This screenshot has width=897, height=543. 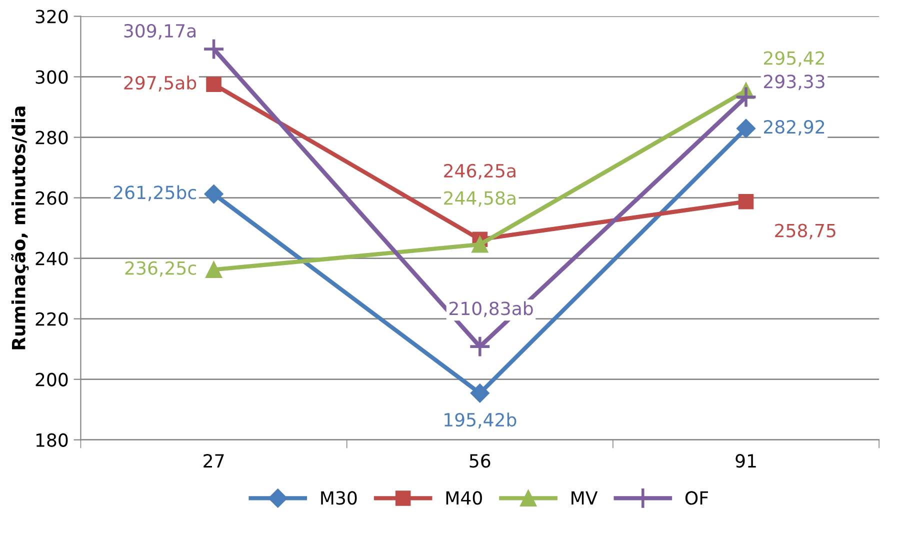 I want to click on y-tick-label: 260, so click(x=52, y=198).